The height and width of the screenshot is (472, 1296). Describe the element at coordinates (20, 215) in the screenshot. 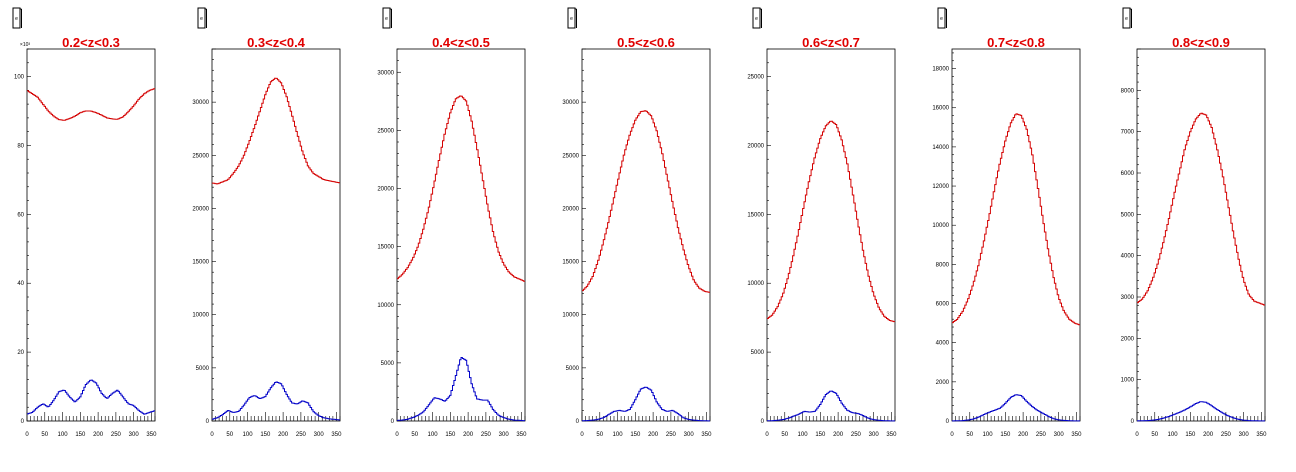

I see `y-tick-label: 60` at that location.